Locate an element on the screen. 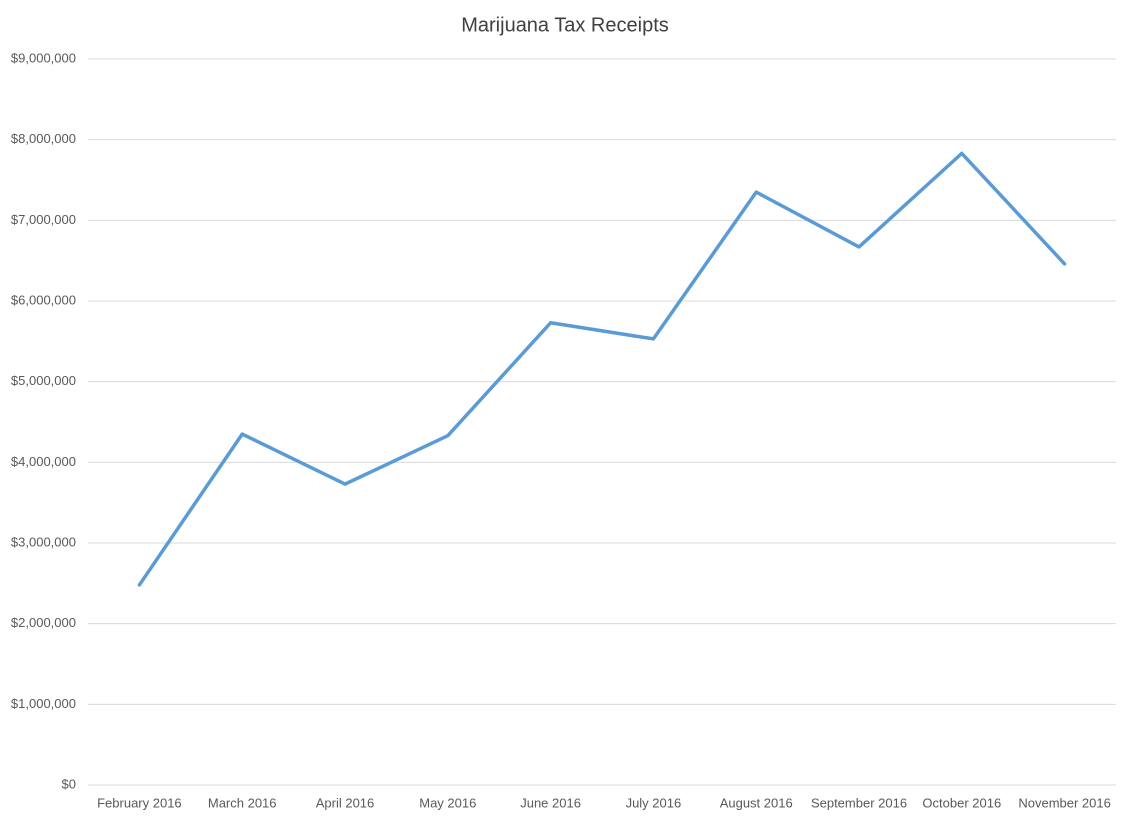 This screenshot has height=824, width=1132. x-tick-label: June 2016 is located at coordinates (550, 802).